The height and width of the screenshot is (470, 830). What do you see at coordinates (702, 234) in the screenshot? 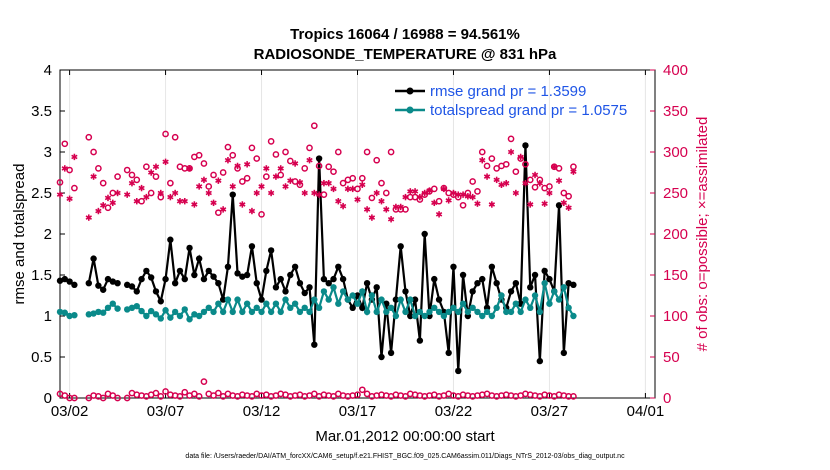
I see `y-axis-right-label: # of obs: o=possible; ×=assimilated` at bounding box center [702, 234].